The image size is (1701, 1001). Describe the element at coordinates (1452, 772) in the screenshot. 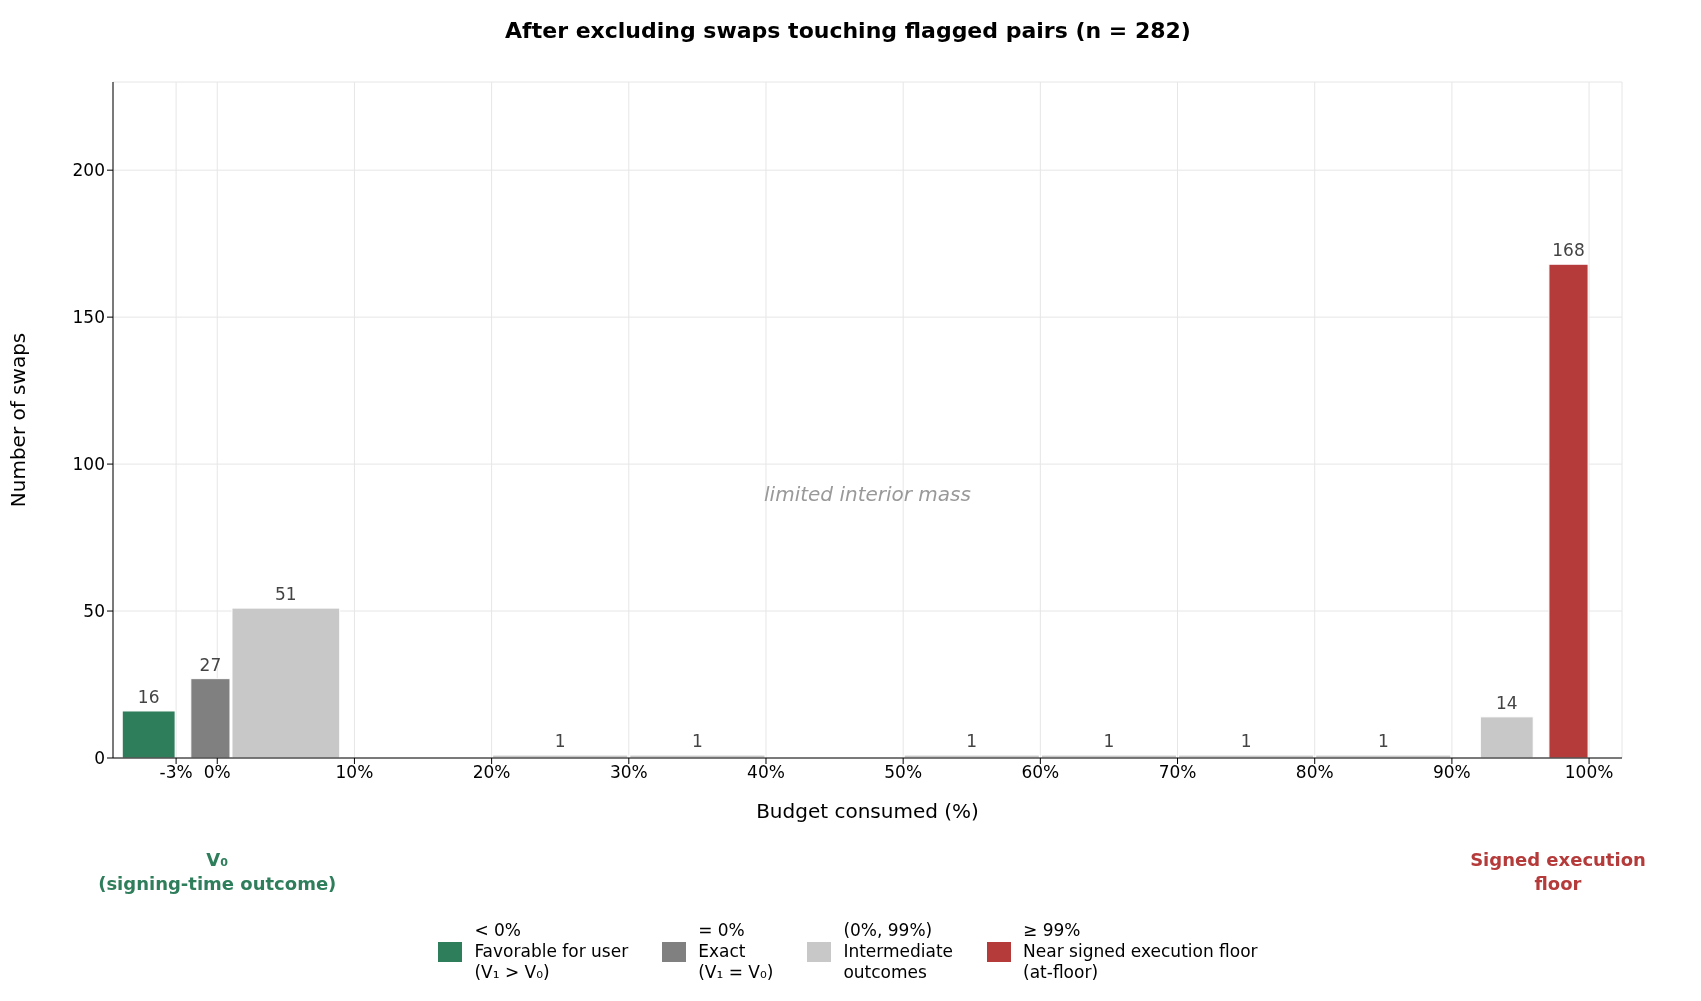

I see `x-tick-label: 90%` at that location.